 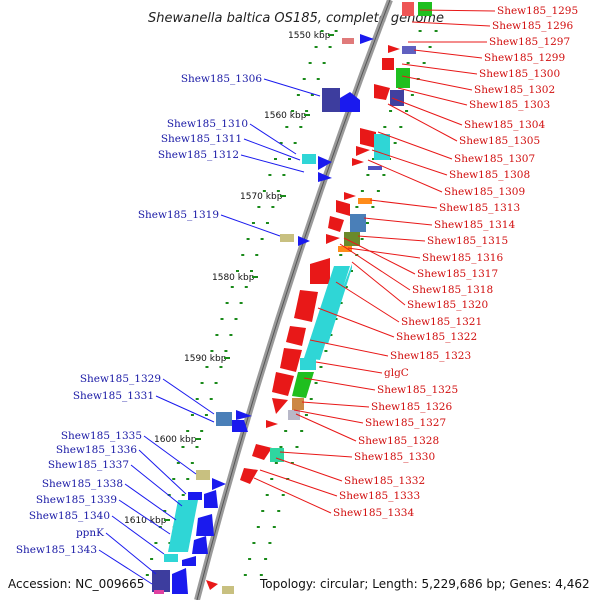 I want to click on gene-label-left: Shew185_1337, so click(x=88, y=465).